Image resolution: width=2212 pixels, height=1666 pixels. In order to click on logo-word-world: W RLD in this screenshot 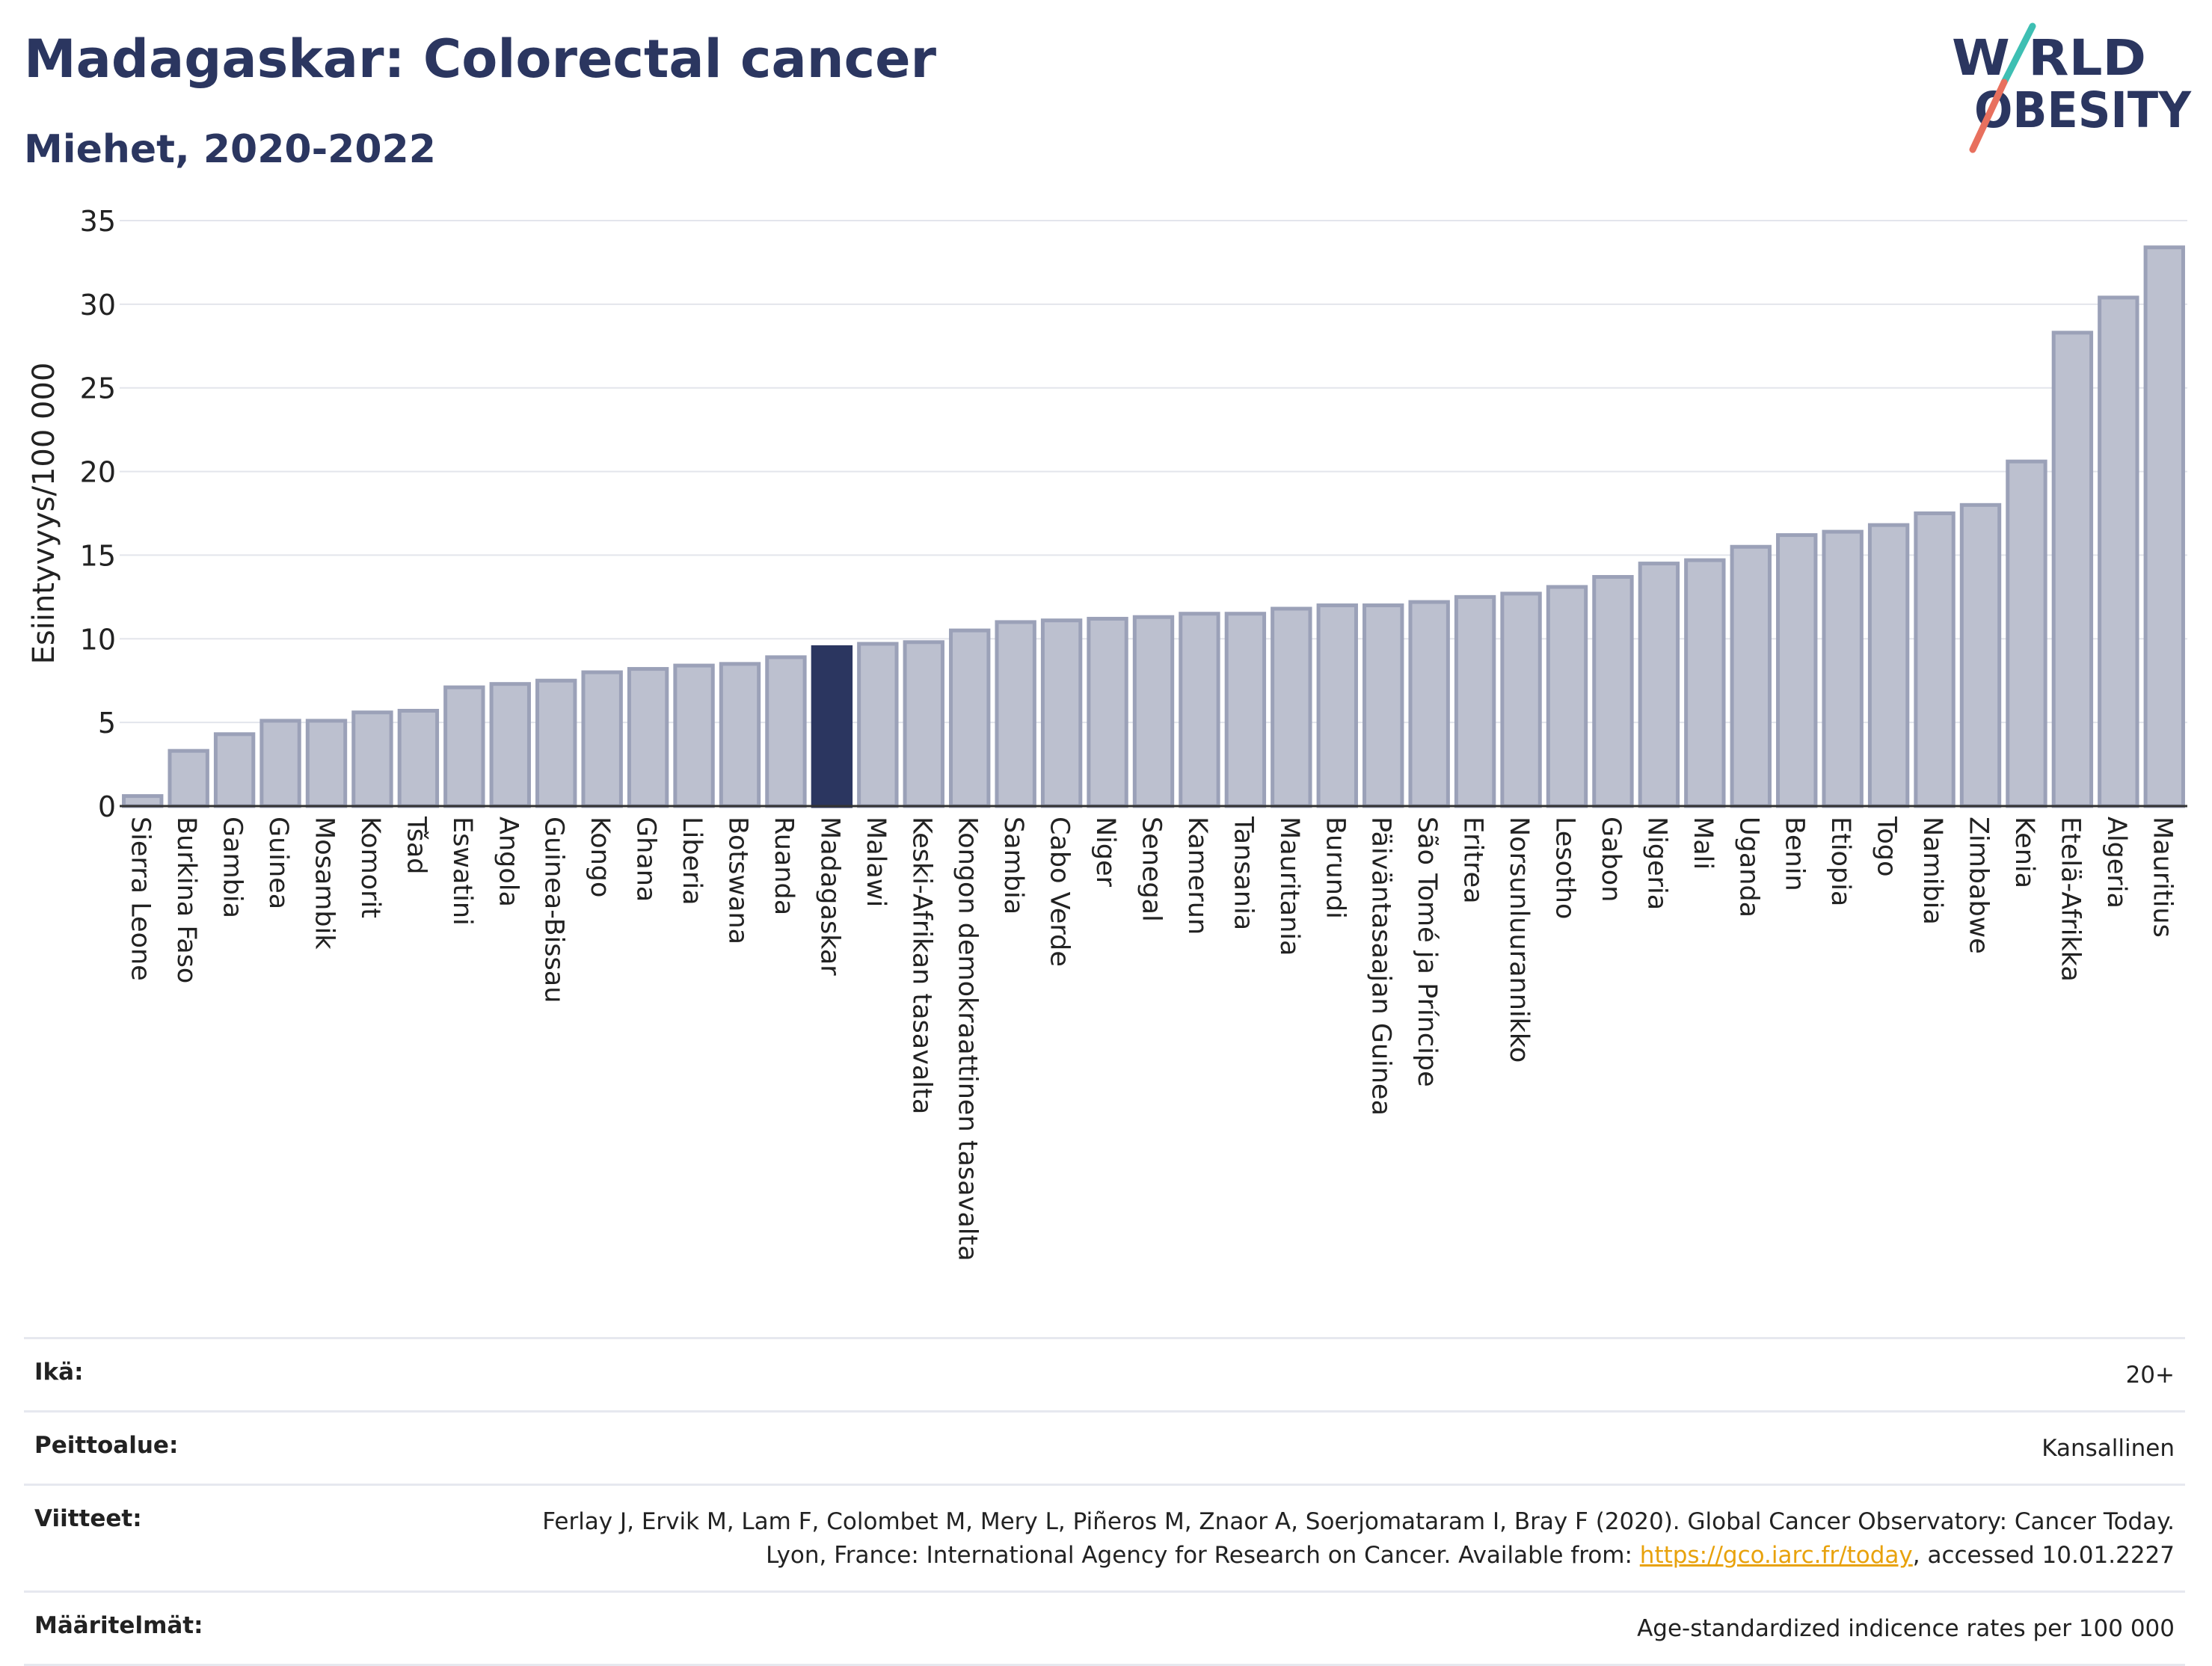, I will do `click(2049, 58)`.